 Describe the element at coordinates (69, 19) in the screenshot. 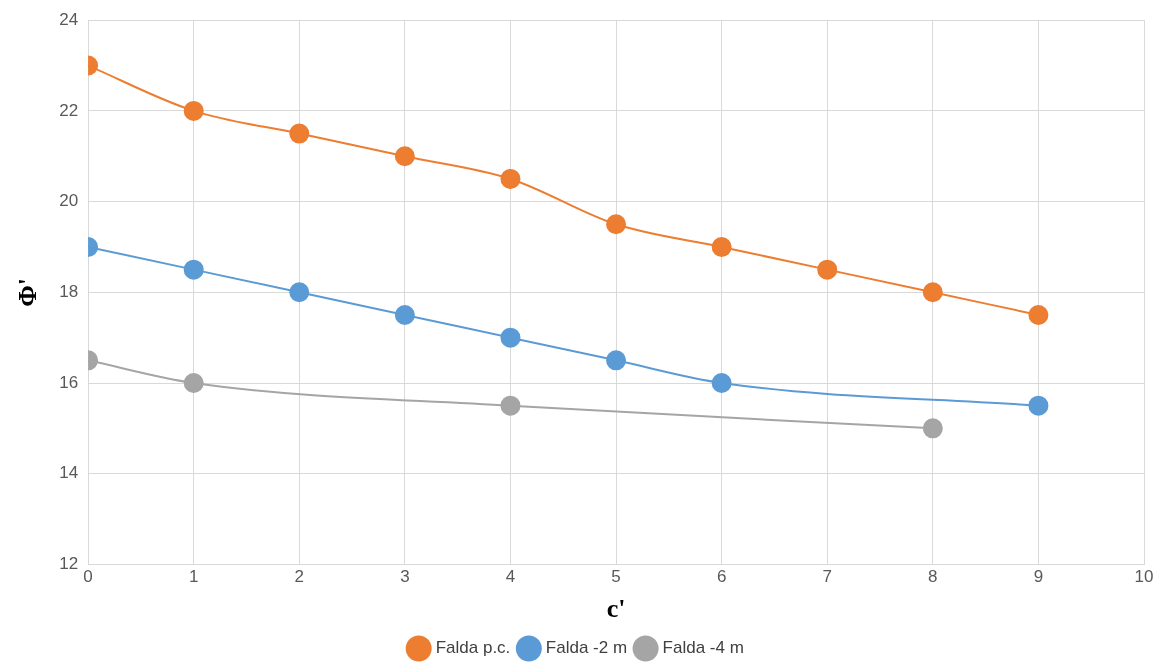

I see `y-tick-label: 24` at that location.